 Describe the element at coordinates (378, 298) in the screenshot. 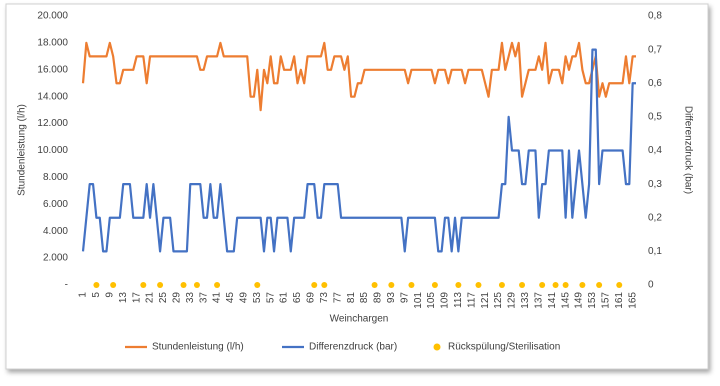

I see `x-tick-label: 89` at that location.